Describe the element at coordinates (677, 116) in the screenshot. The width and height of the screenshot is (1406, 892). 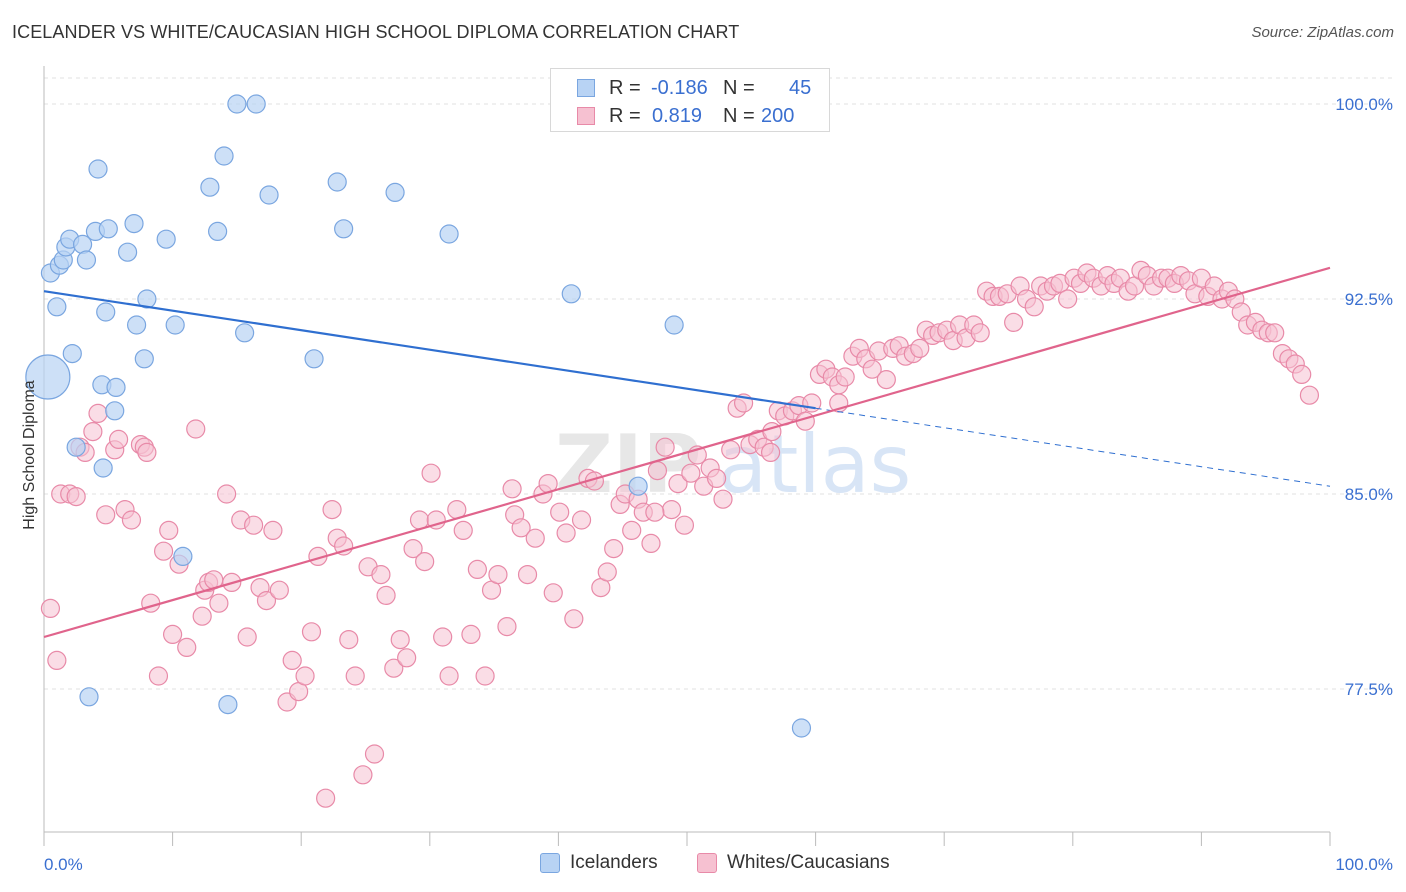
I see `legend-r-value: 0.819` at that location.